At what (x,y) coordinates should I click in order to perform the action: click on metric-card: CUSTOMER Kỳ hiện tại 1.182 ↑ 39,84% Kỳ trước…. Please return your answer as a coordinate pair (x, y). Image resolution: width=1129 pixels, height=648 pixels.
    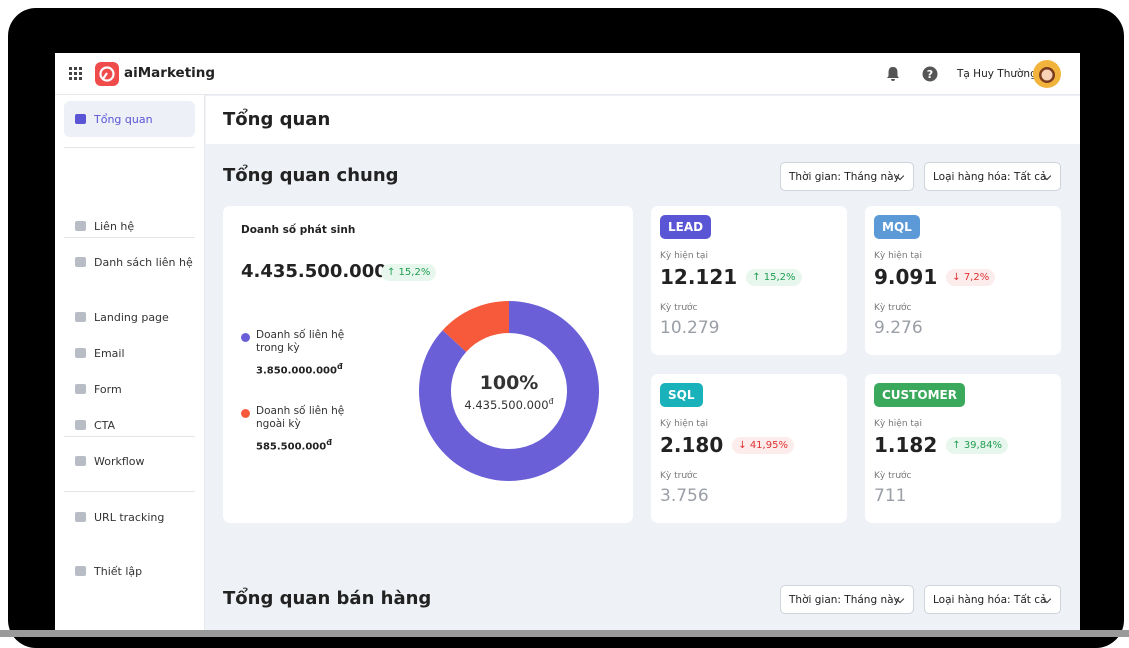
    Looking at the image, I should click on (963, 448).